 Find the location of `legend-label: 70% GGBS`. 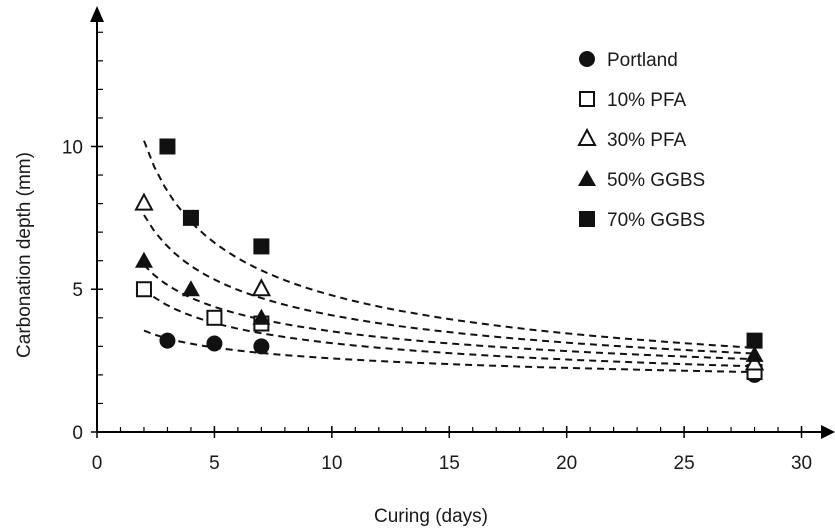

legend-label: 70% GGBS is located at coordinates (656, 220).